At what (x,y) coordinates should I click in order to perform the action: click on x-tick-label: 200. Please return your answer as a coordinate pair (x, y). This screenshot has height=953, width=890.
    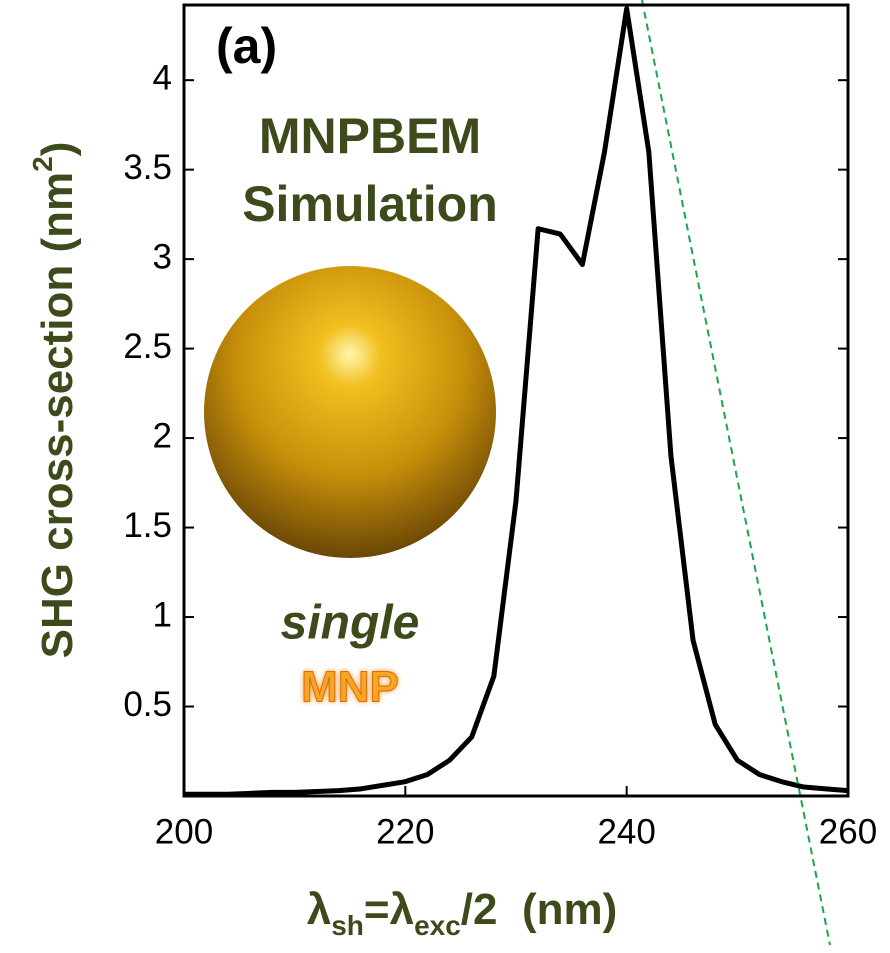
    Looking at the image, I should click on (184, 831).